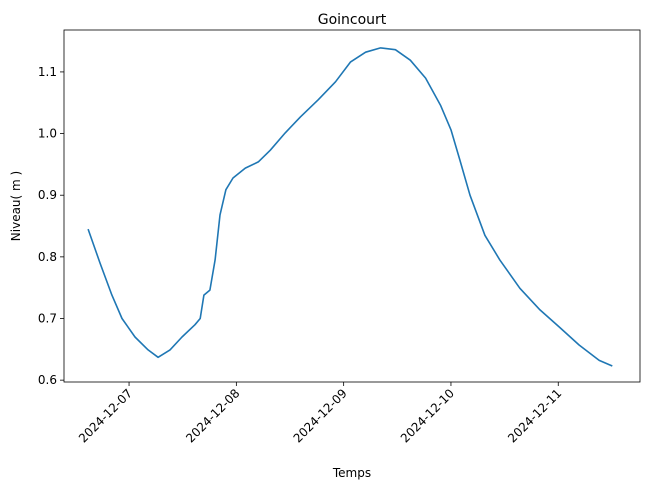  I want to click on y-tick-label: 0.7, so click(47, 319).